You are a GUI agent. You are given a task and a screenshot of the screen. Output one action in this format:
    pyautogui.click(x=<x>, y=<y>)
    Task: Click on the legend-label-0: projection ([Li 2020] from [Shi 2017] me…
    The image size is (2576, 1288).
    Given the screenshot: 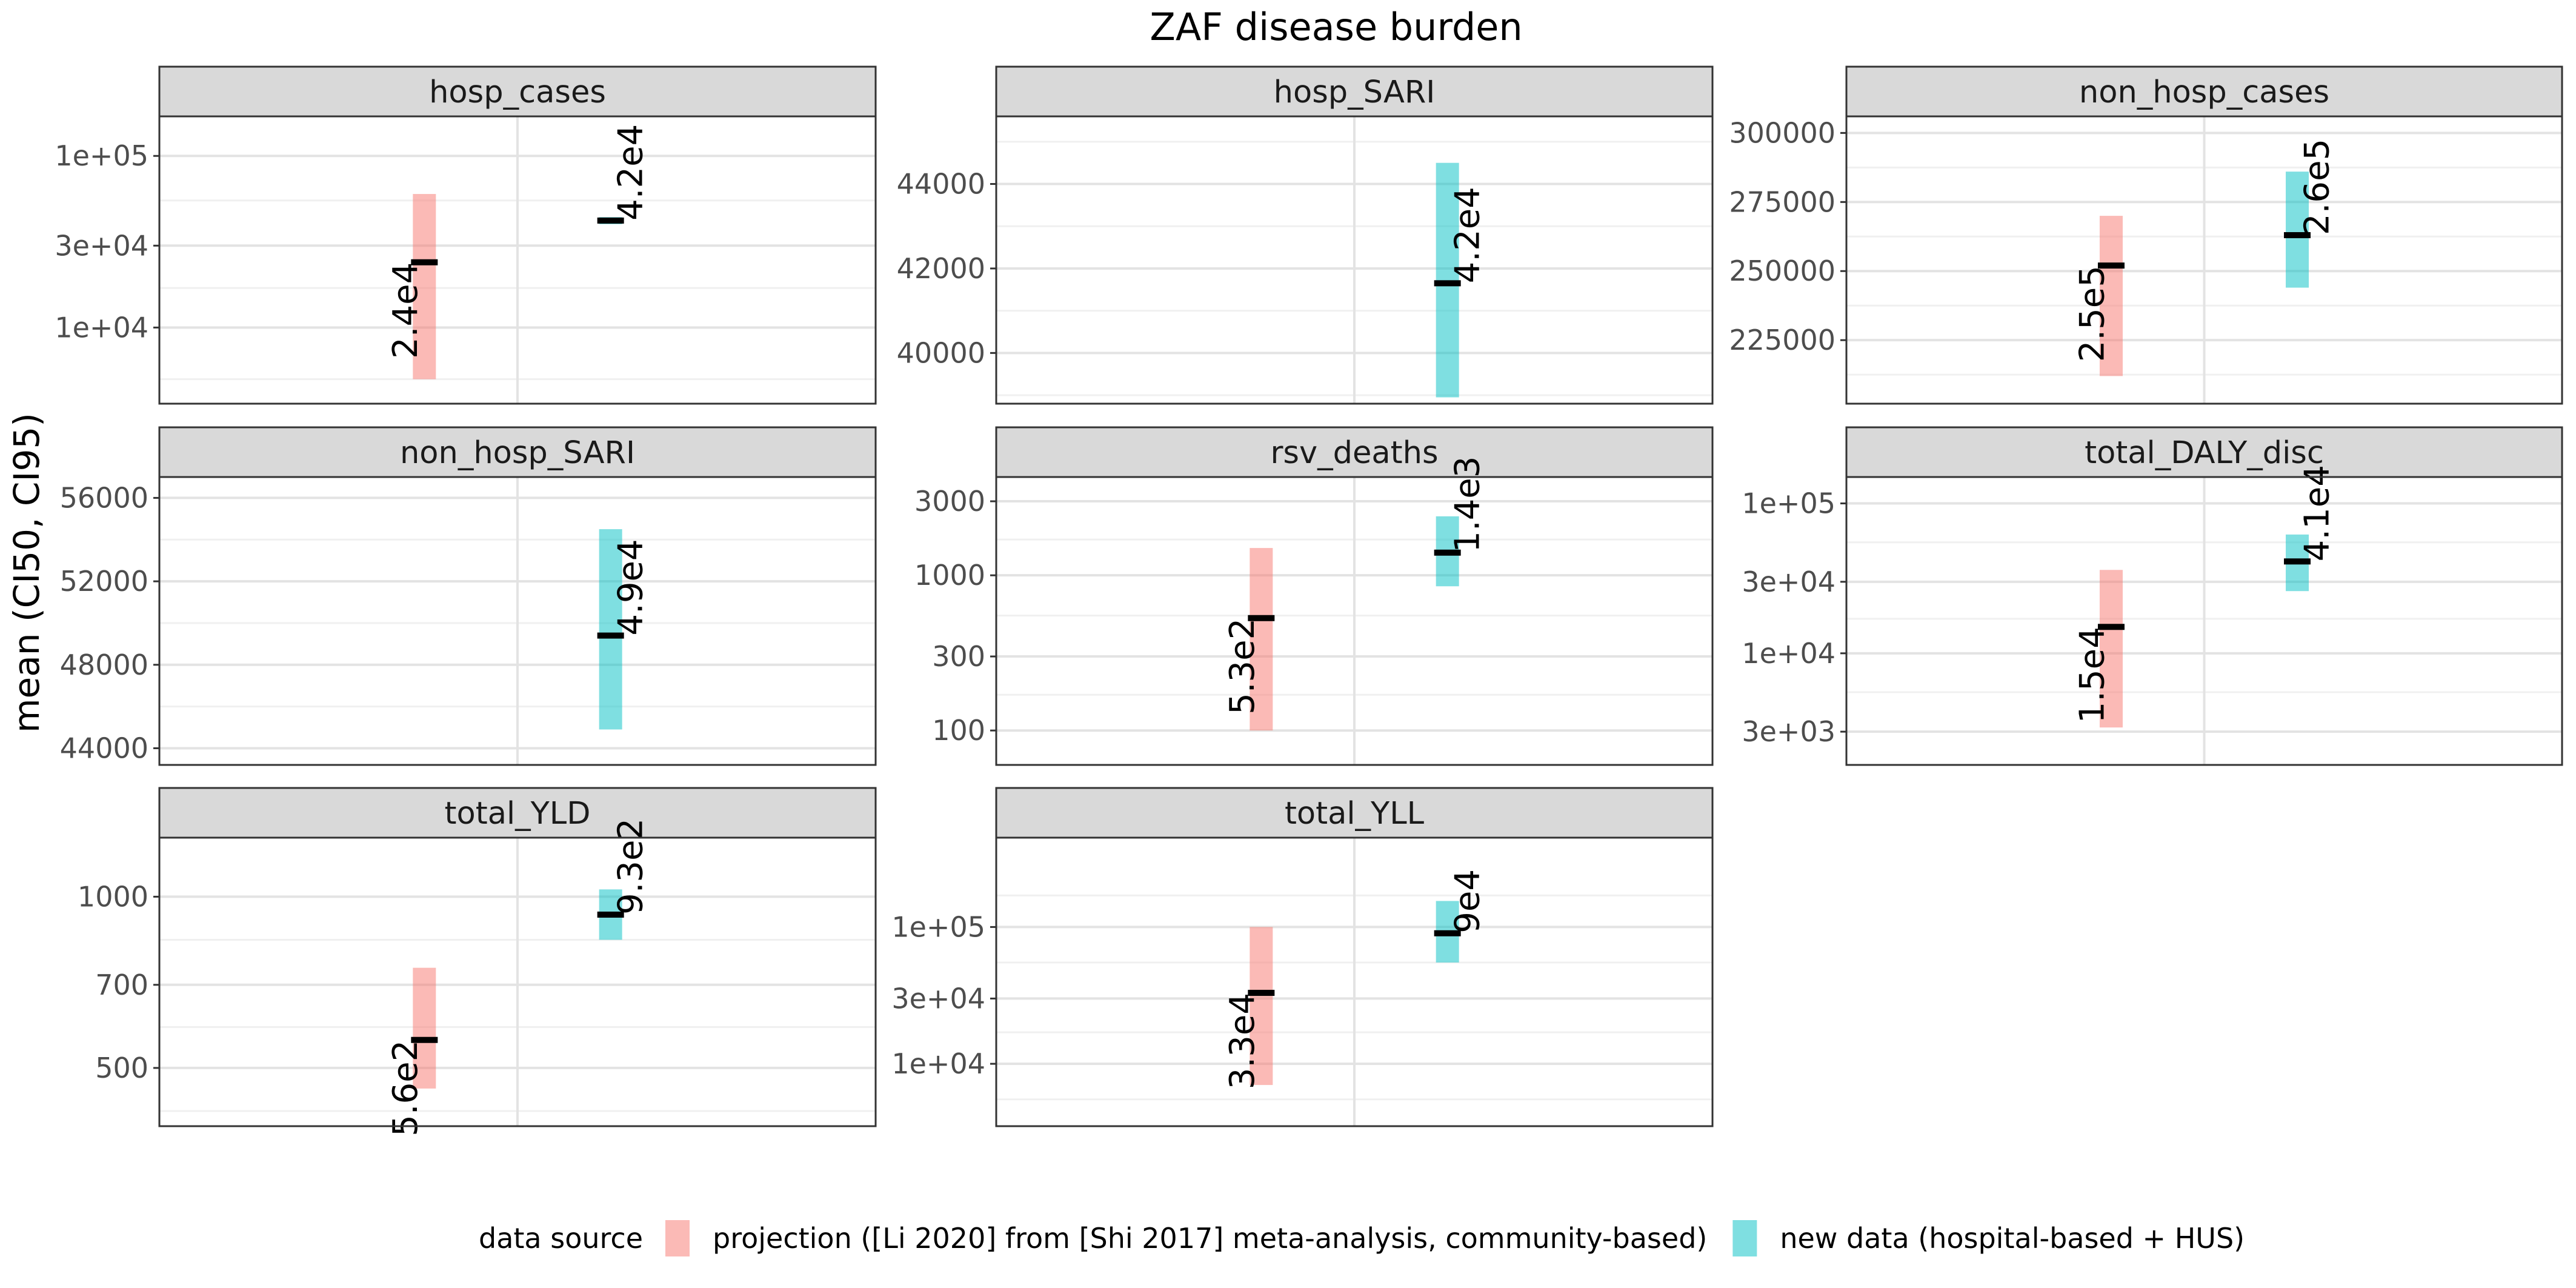 What is the action you would take?
    pyautogui.click(x=1210, y=1238)
    